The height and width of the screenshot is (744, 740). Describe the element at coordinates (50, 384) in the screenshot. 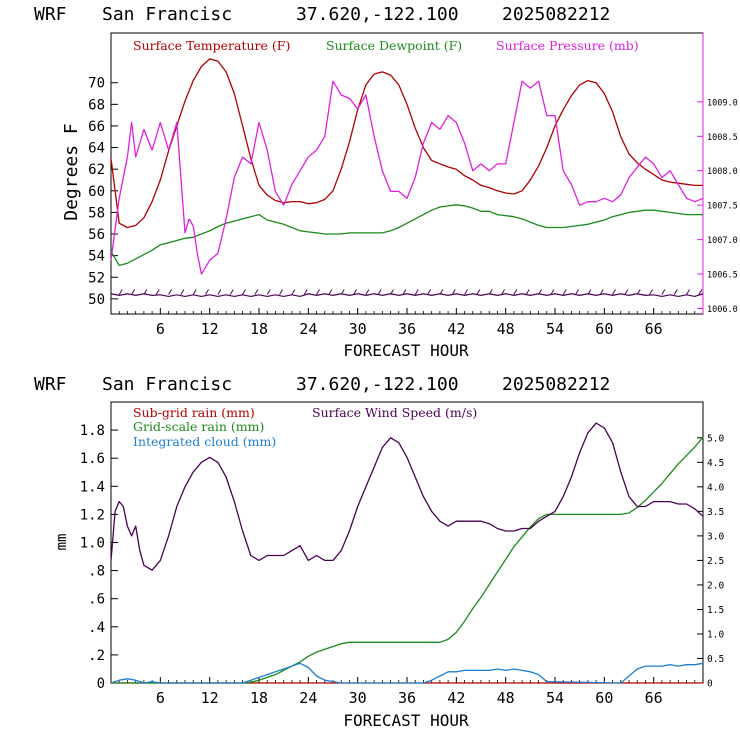

I see `panel2-model: WRF` at that location.